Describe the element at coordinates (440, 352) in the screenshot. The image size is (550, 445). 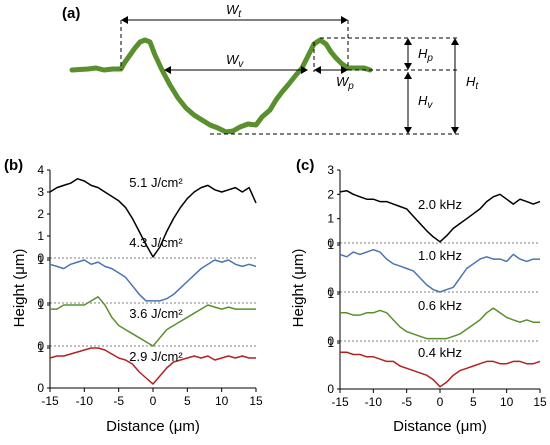
I see `series-label: 0.4 kHz` at that location.